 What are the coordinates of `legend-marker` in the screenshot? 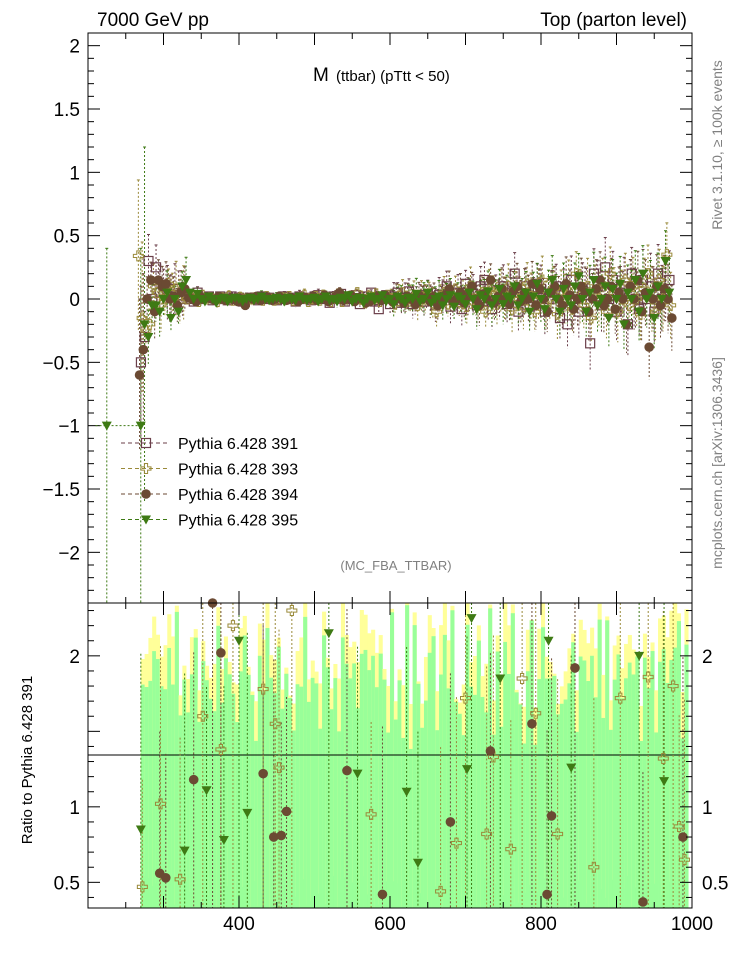 It's located at (146, 468).